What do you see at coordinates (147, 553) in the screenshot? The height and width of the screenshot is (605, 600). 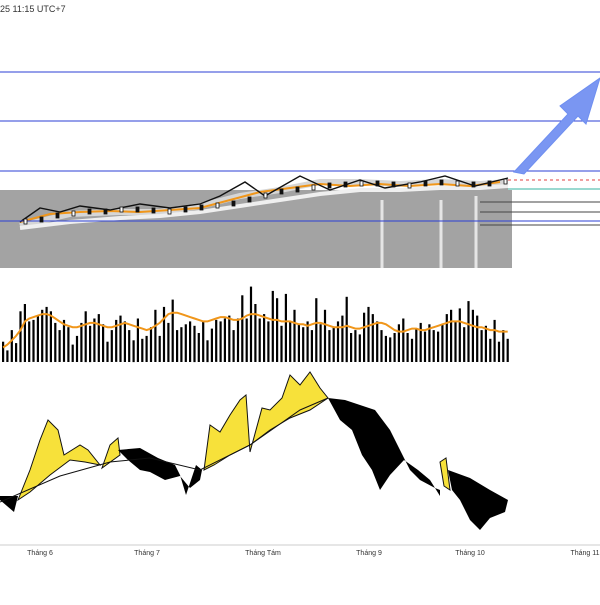 I see `x-tick-label: Tháng 7` at bounding box center [147, 553].